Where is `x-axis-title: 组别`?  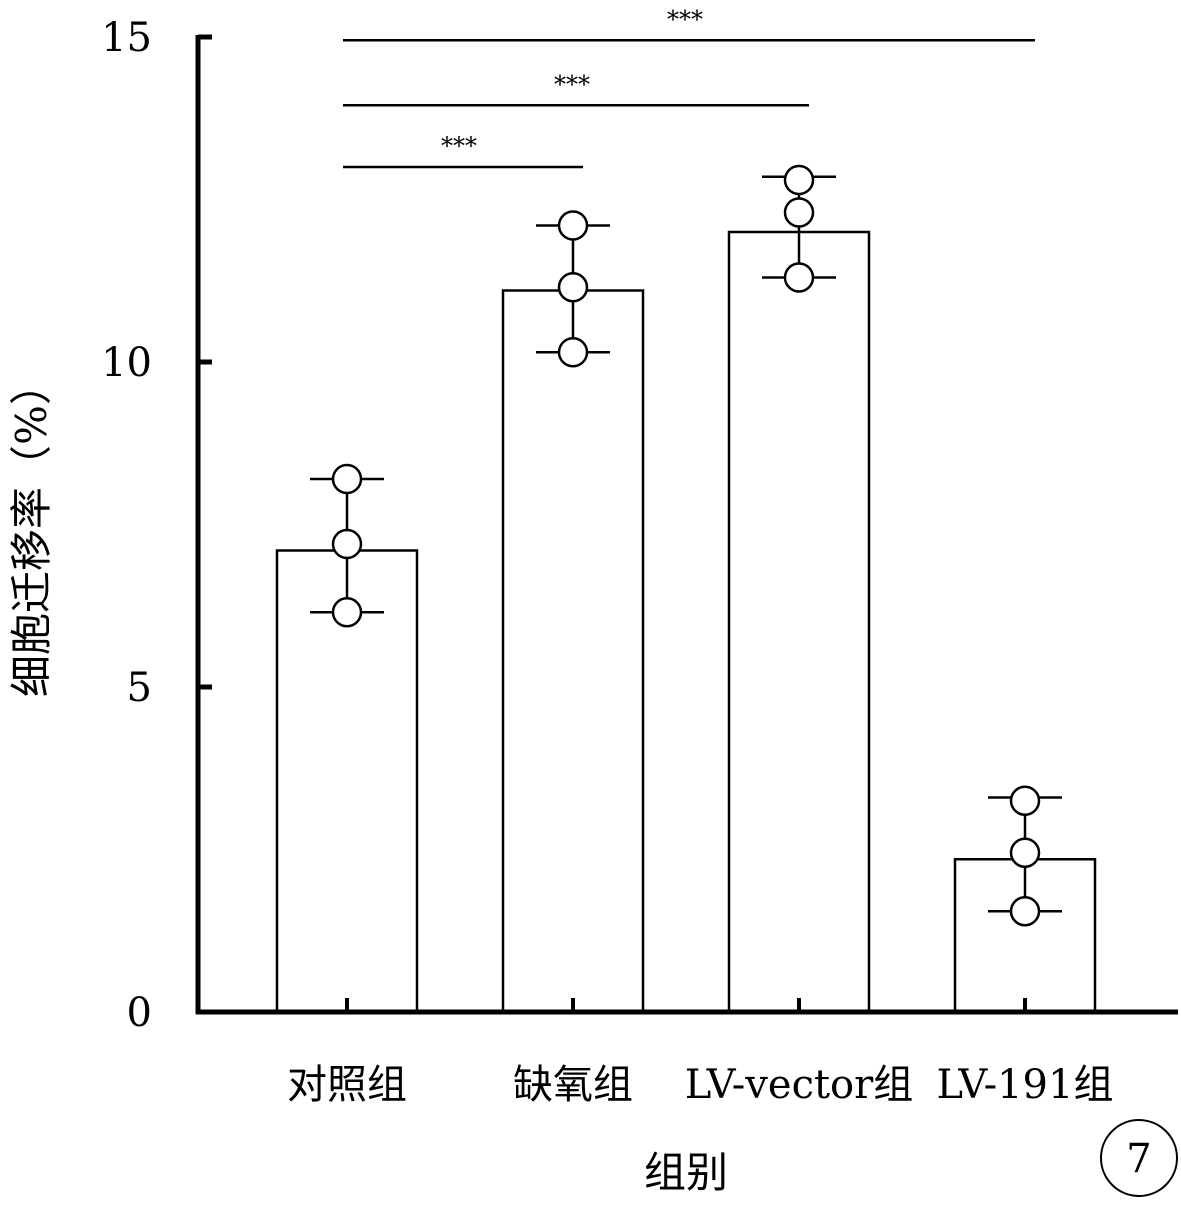 x-axis-title: 组别 is located at coordinates (686, 1172).